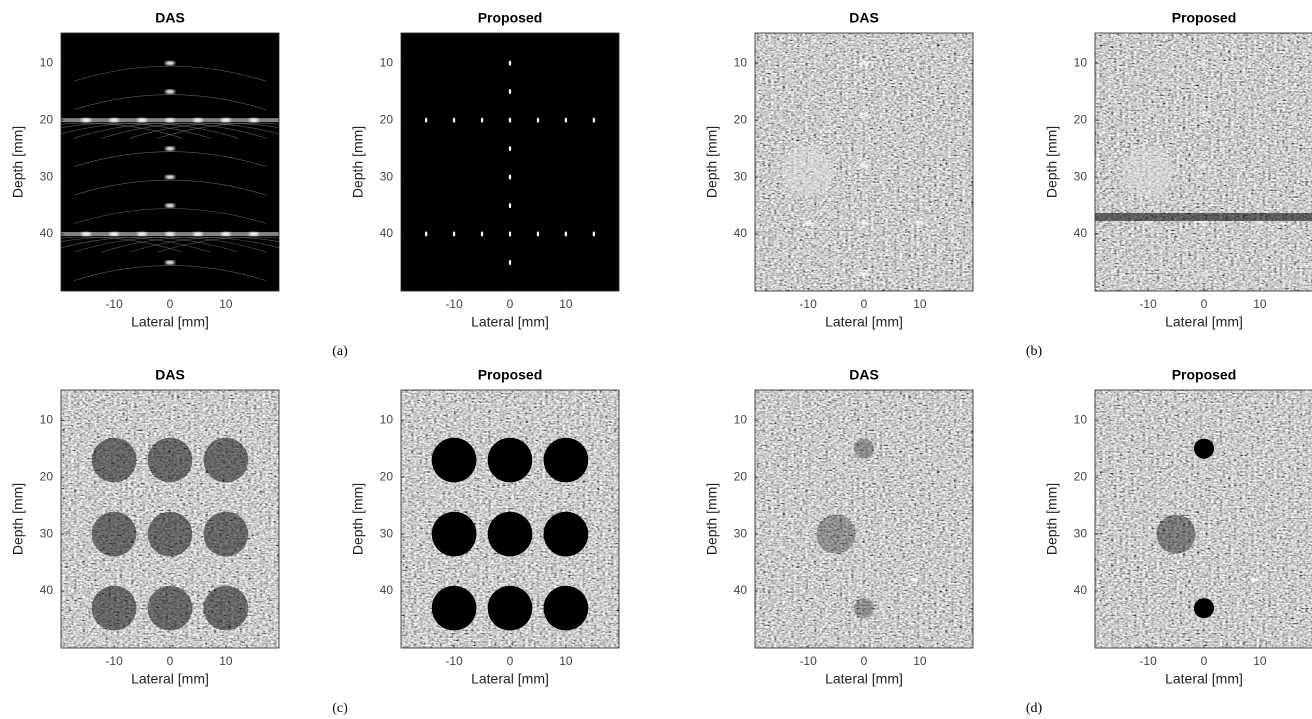 The image size is (1312, 719). Describe the element at coordinates (1148, 171) in the screenshot. I see `inclusion` at that location.